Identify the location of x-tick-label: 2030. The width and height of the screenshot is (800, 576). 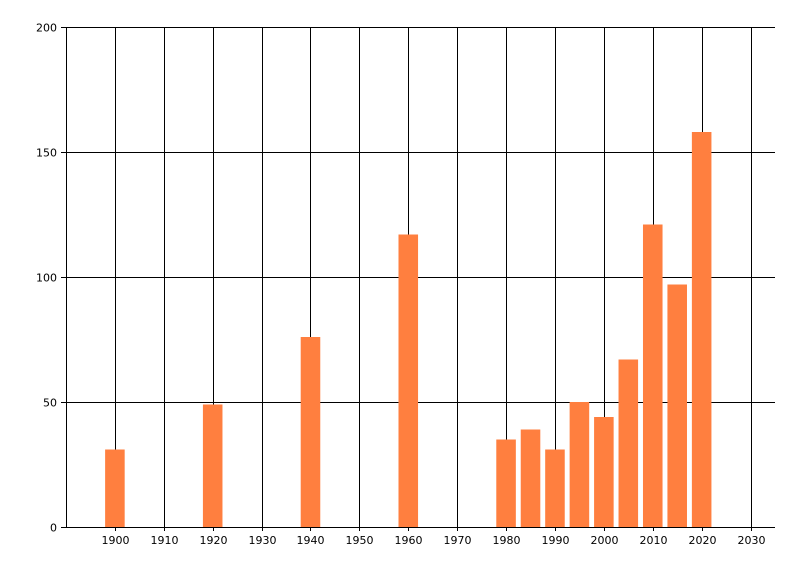
(752, 540).